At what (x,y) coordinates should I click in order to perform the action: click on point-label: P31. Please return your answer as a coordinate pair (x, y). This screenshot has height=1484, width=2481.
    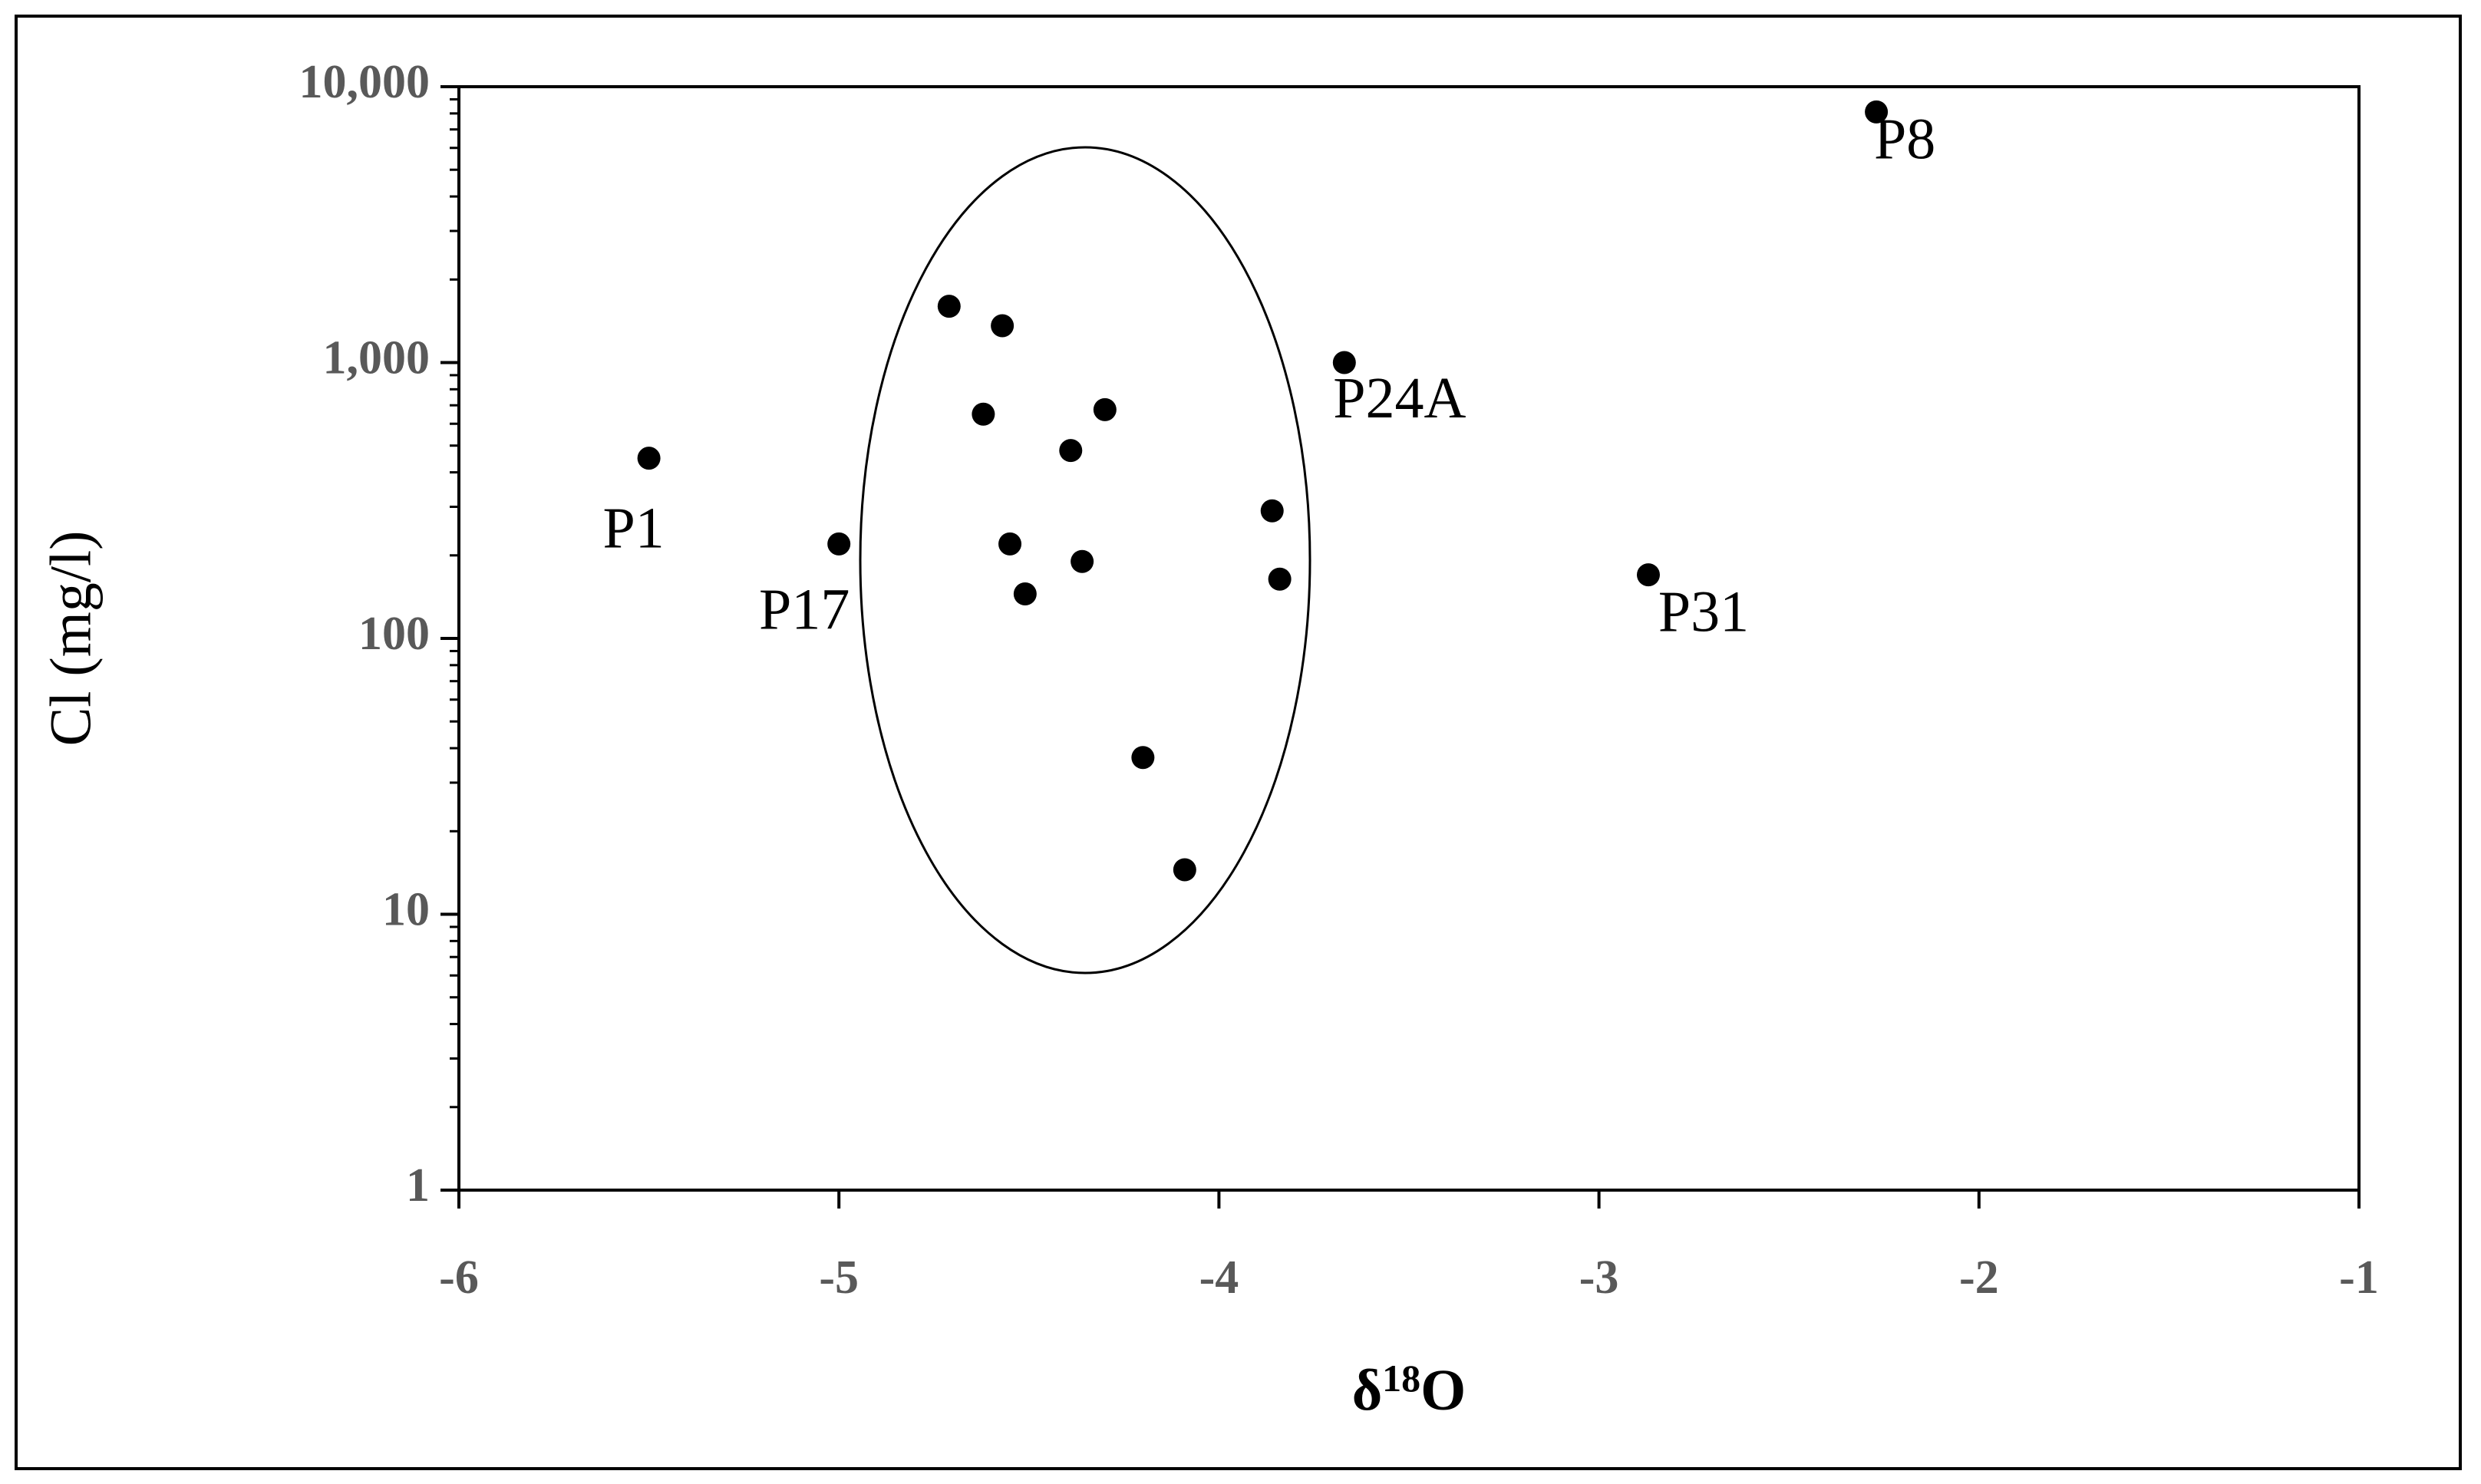
    Looking at the image, I should click on (1703, 612).